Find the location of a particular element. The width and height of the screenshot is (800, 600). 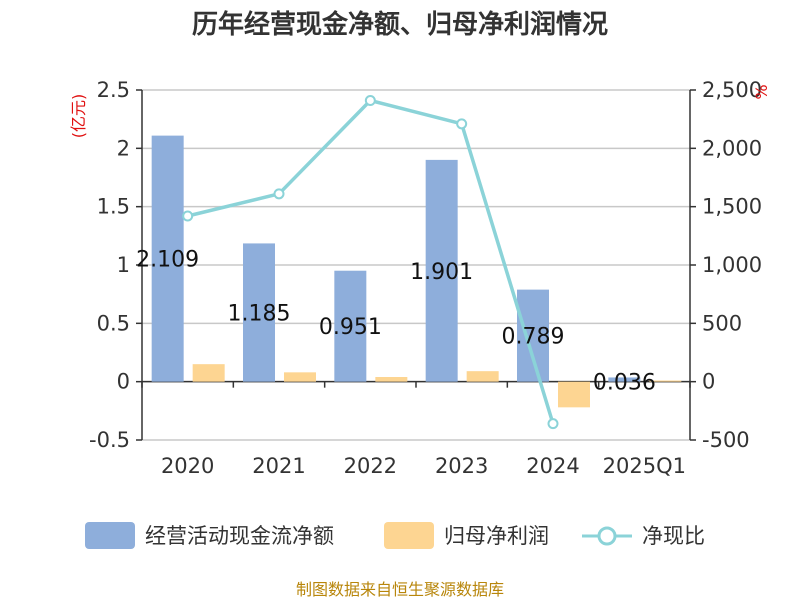

left-tick-label: 1 is located at coordinates (123, 265).